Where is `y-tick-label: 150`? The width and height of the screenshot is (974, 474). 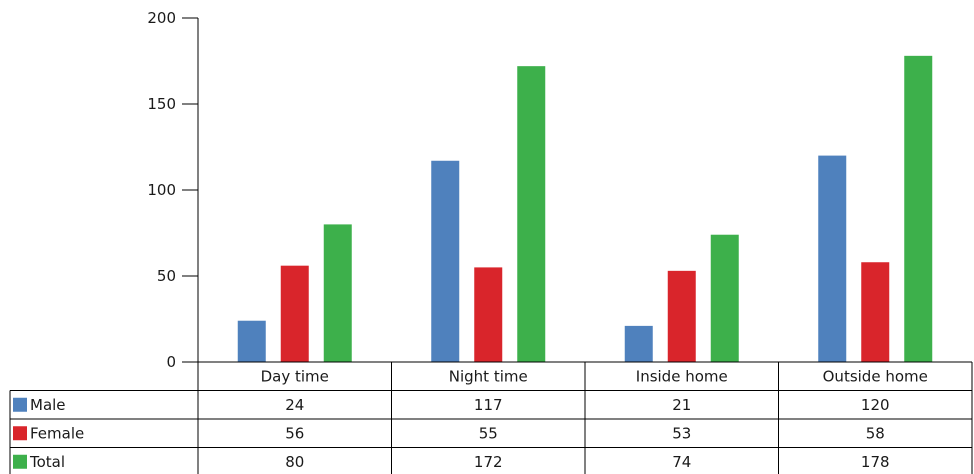 y-tick-label: 150 is located at coordinates (161, 104).